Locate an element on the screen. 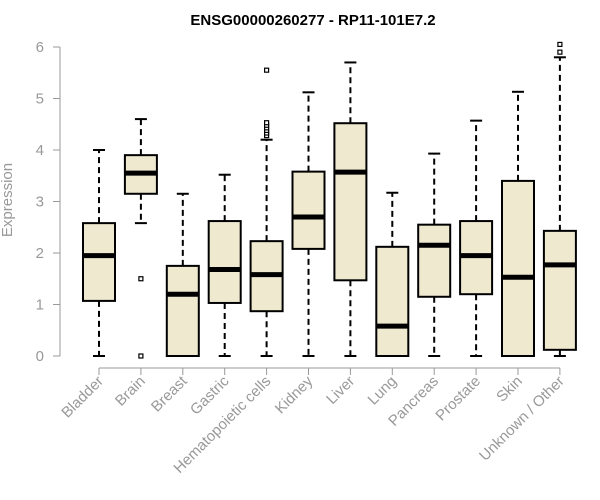  y-axis-label: Expression is located at coordinates (8, 200).